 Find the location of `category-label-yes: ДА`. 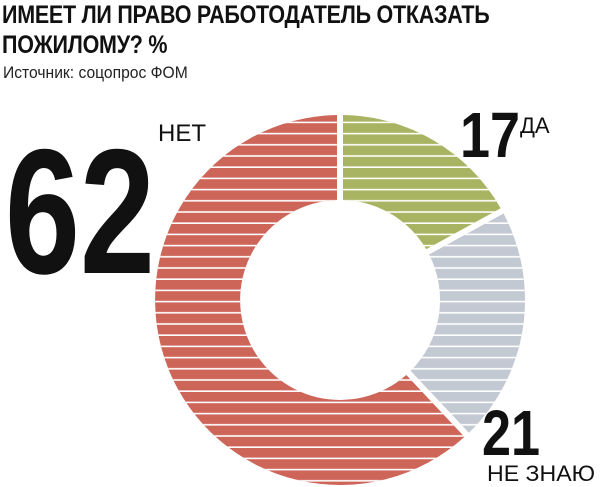

category-label-yes: ДА is located at coordinates (535, 125).